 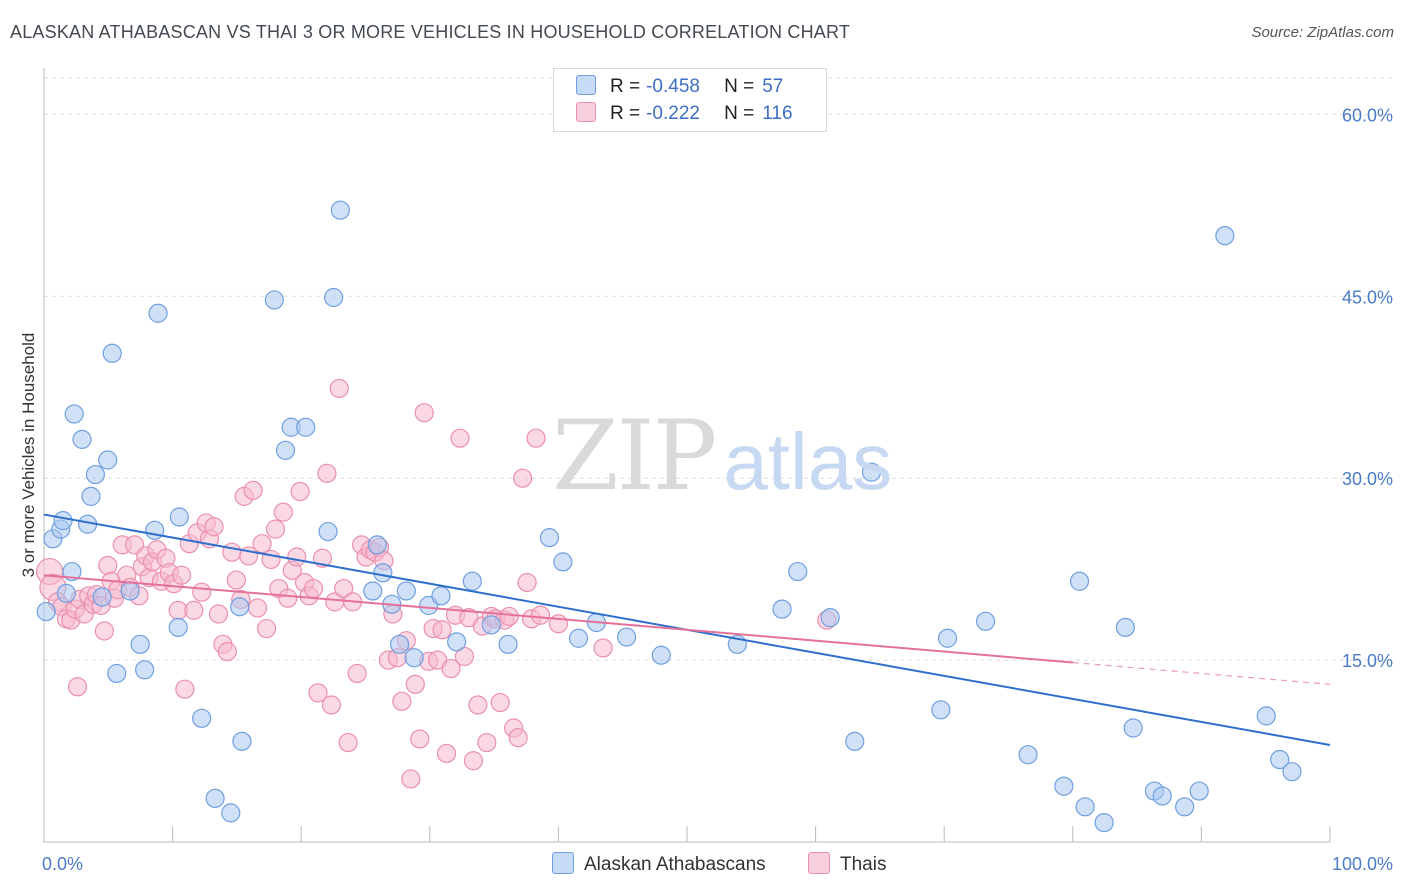 What do you see at coordinates (1362, 864) in the screenshot?
I see `x-tick-label: 100.0%` at bounding box center [1362, 864].